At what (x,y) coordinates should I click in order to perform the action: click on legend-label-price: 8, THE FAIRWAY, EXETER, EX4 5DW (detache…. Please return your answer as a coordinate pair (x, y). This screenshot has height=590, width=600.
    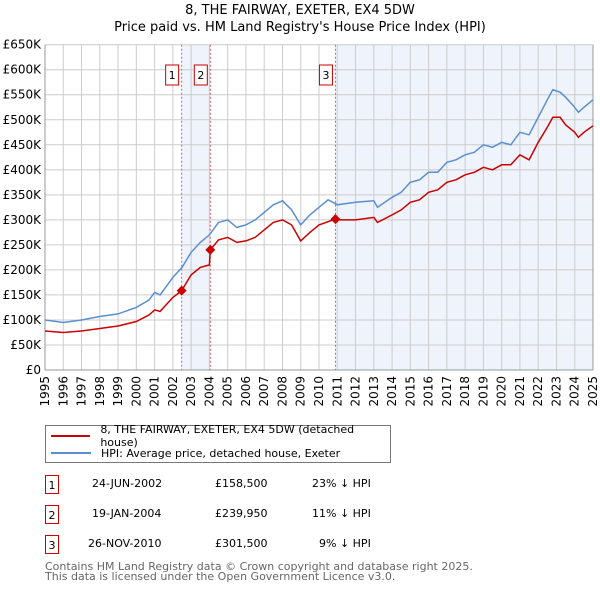
    Looking at the image, I should click on (227, 436).